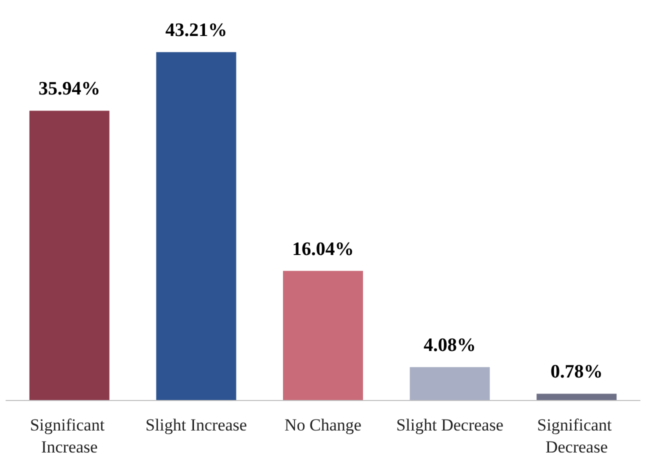  I want to click on data-label: 35.94%, so click(69, 89).